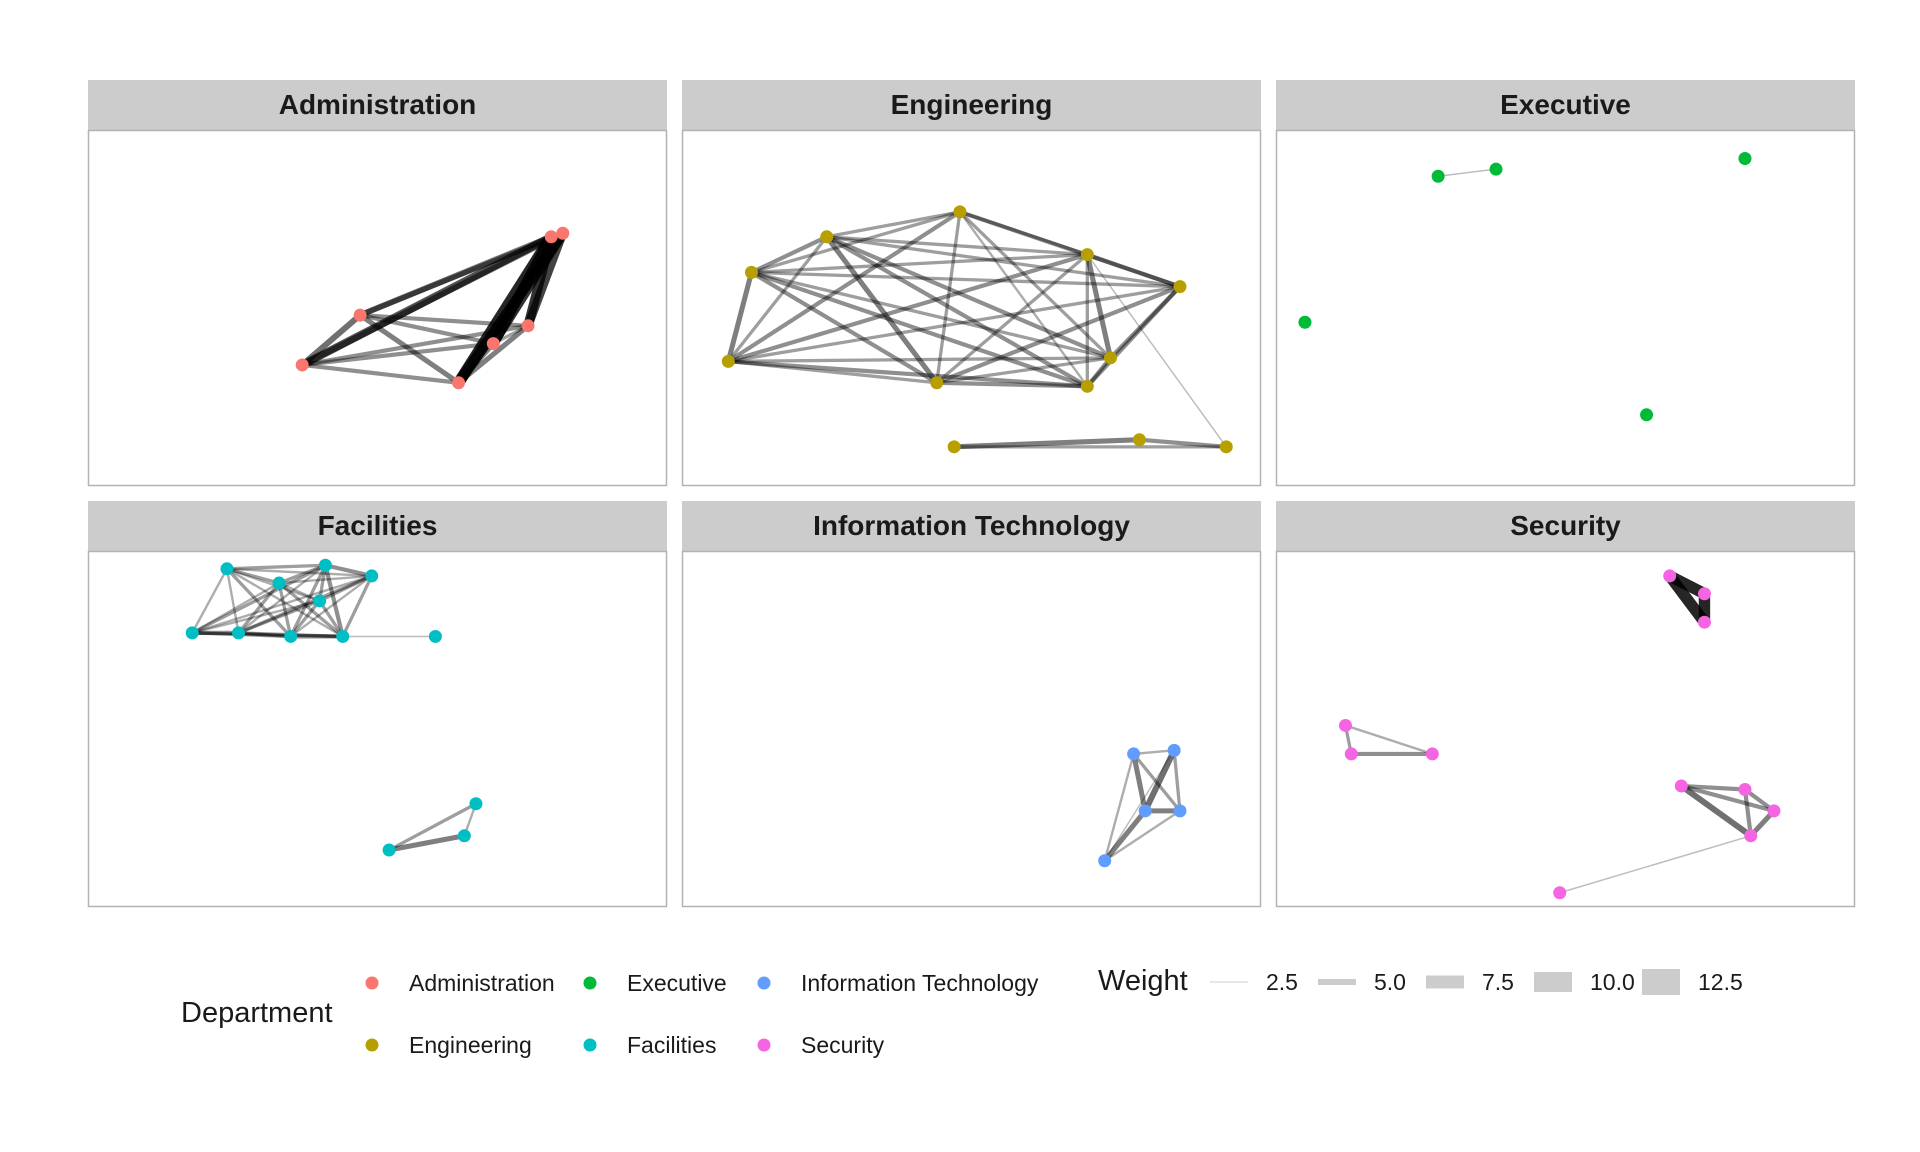  Describe the element at coordinates (1282, 982) in the screenshot. I see `weight-label: 2.5` at that location.